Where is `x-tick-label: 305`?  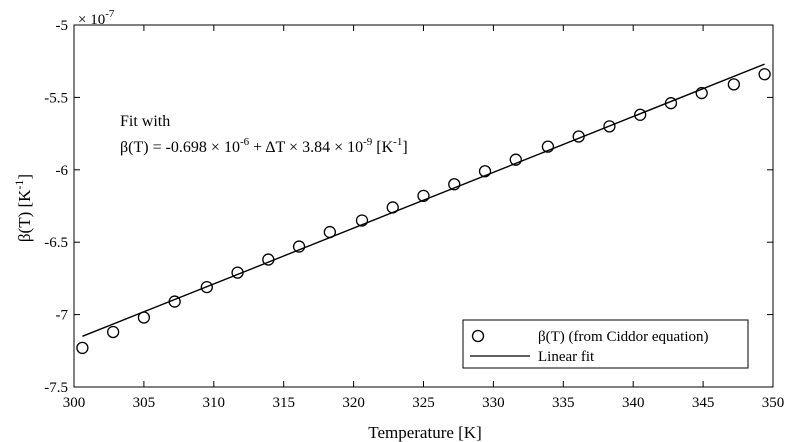
x-tick-label: 305 is located at coordinates (144, 403).